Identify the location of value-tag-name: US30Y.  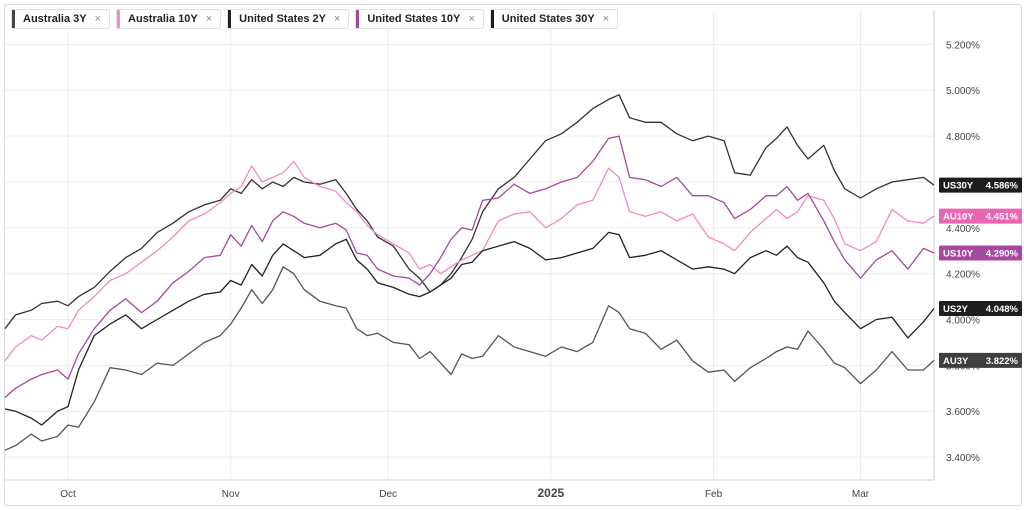
(958, 186).